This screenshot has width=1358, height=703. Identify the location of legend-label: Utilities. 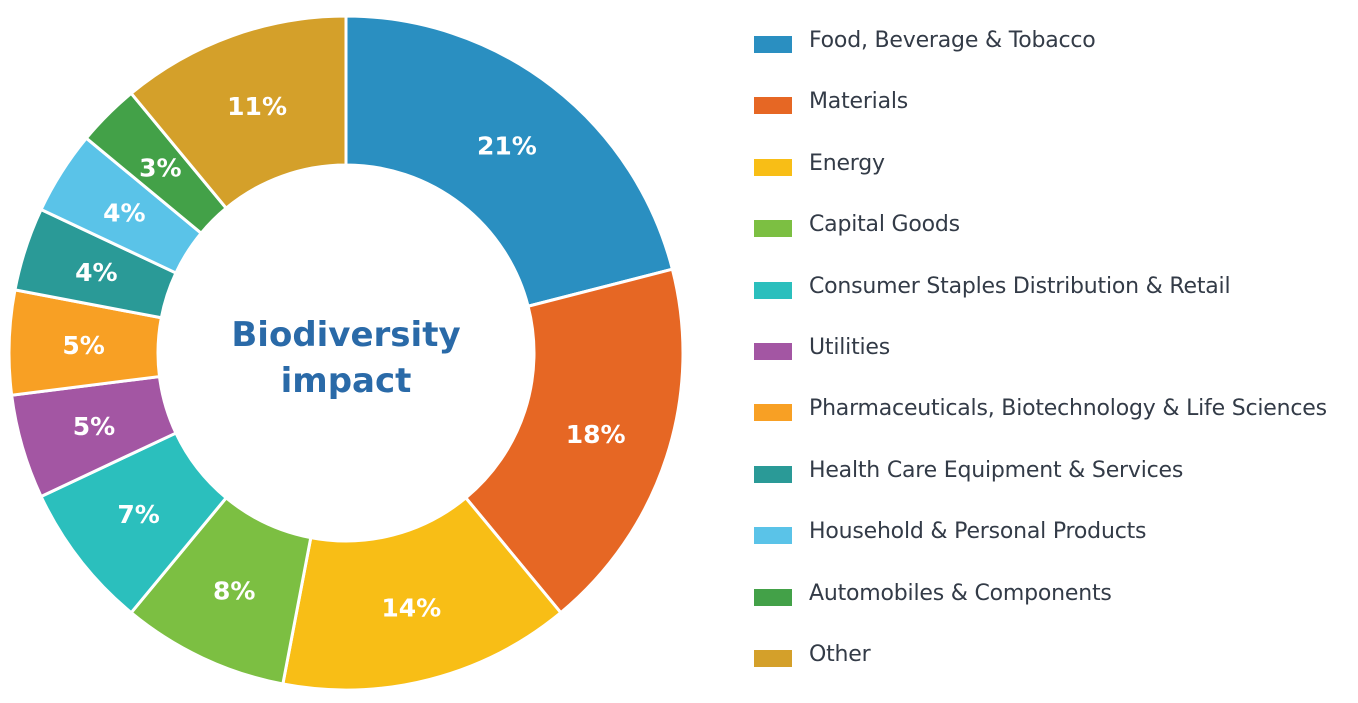
(850, 347).